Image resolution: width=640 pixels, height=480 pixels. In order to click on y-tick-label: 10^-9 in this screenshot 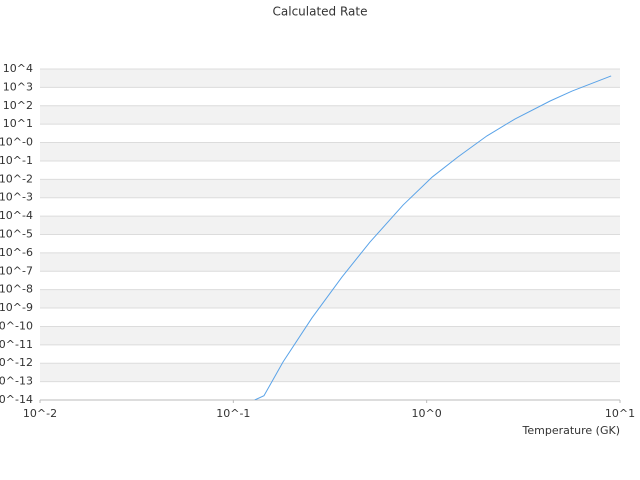, I will do `click(16, 307)`.